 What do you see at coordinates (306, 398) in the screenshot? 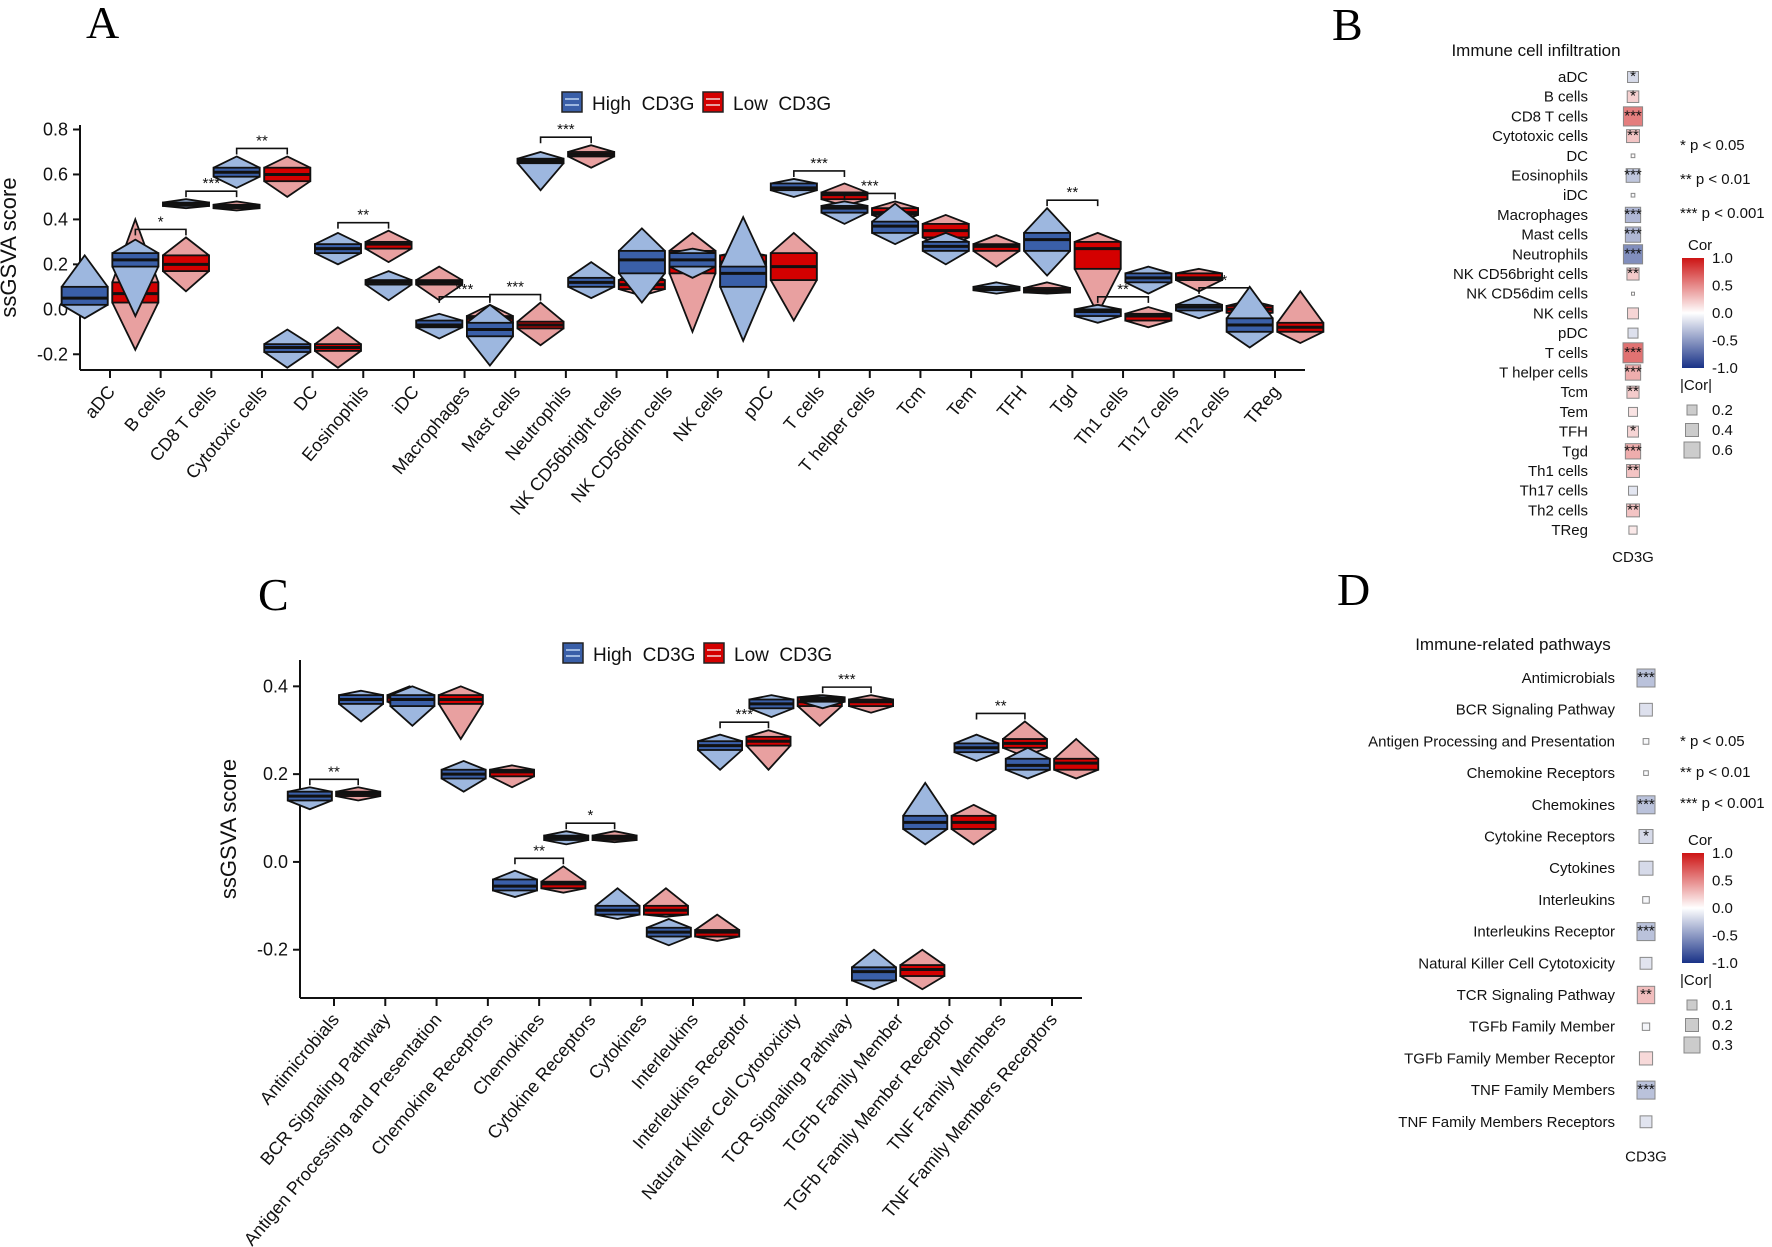
I see `x-tick-label: DC` at bounding box center [306, 398].